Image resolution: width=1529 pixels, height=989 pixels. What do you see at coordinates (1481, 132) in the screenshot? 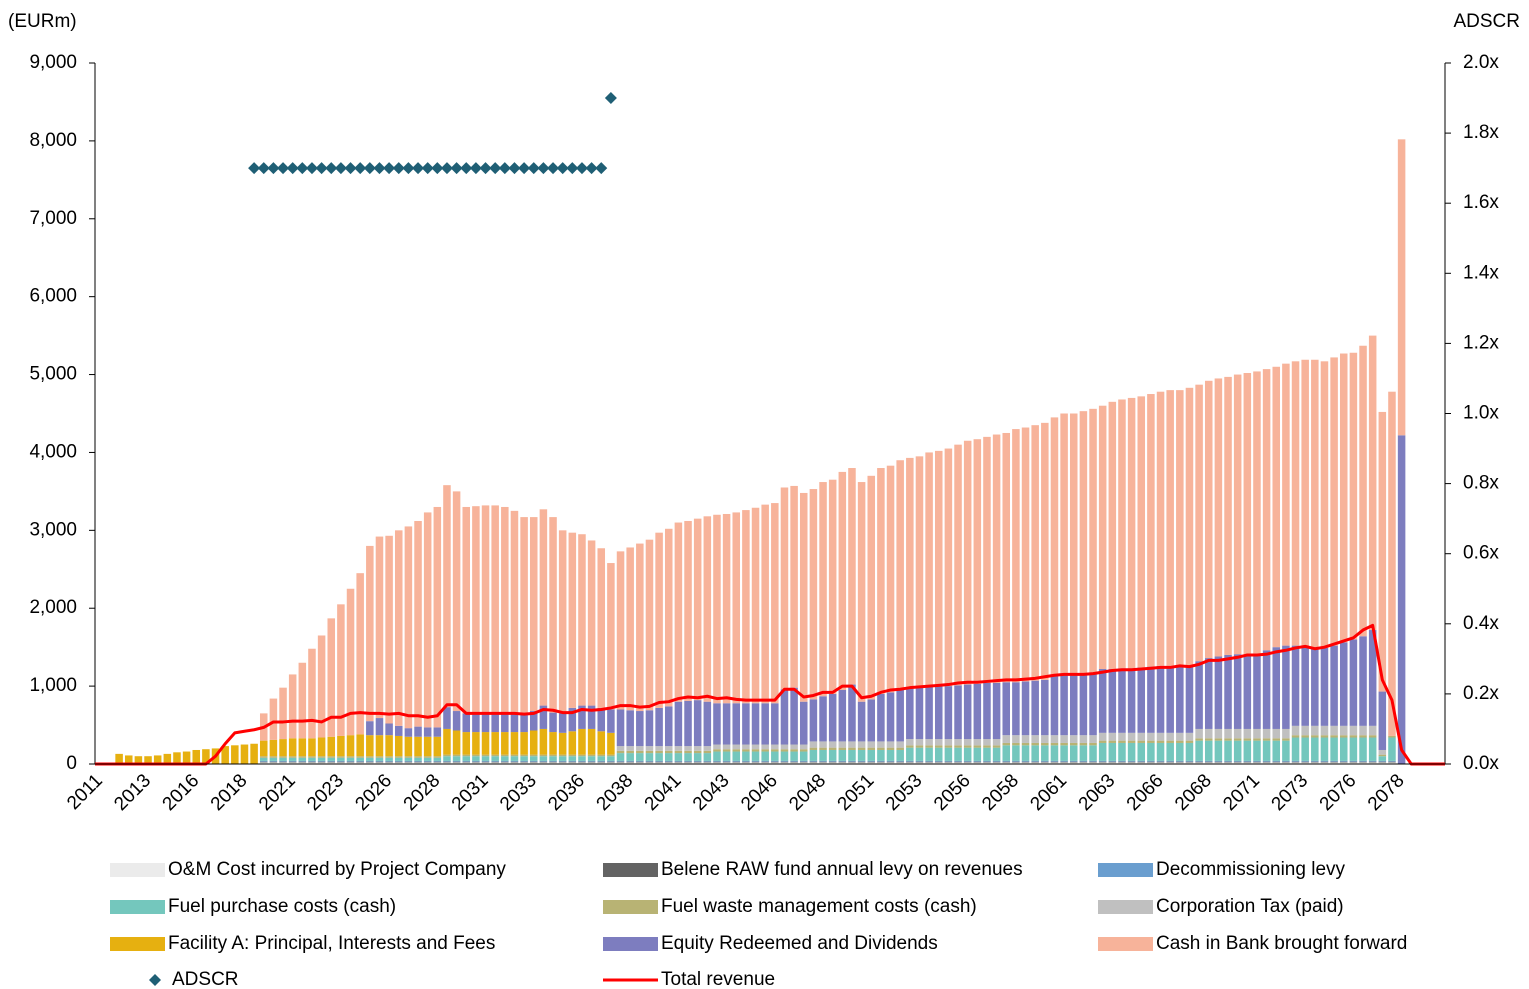
I see `y2-tick-label: 1.8x` at bounding box center [1481, 132].